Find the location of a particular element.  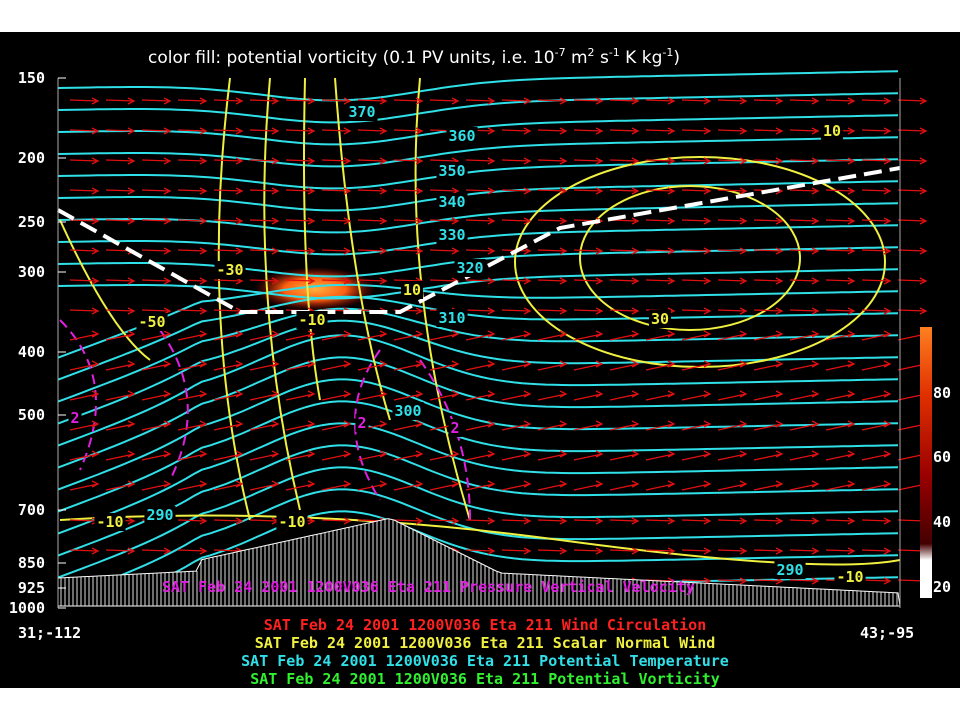

contour-label: 350 is located at coordinates (451, 171).